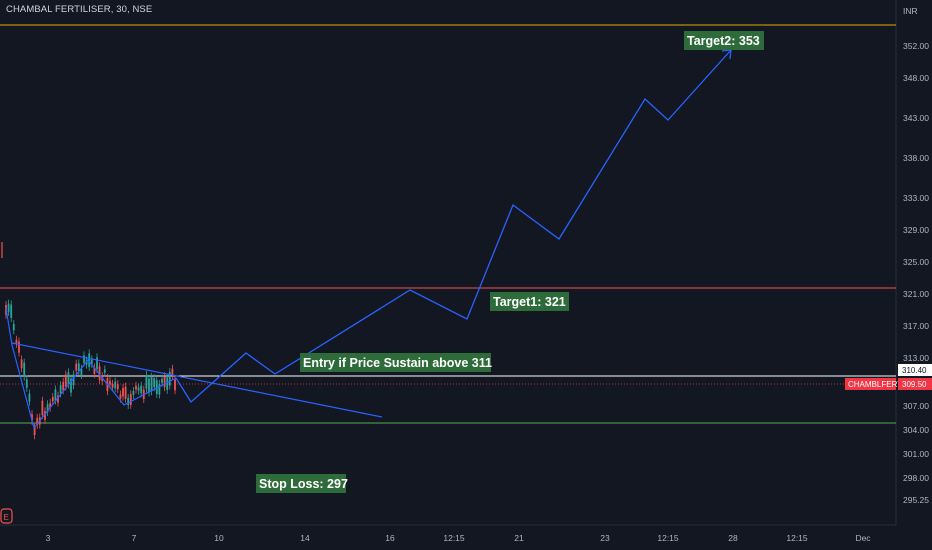  What do you see at coordinates (48, 538) in the screenshot?
I see `x-tick-label: 3` at bounding box center [48, 538].